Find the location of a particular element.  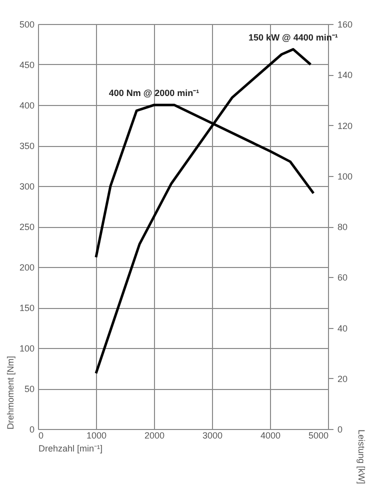

y2-tick-label: 20 is located at coordinates (343, 379).